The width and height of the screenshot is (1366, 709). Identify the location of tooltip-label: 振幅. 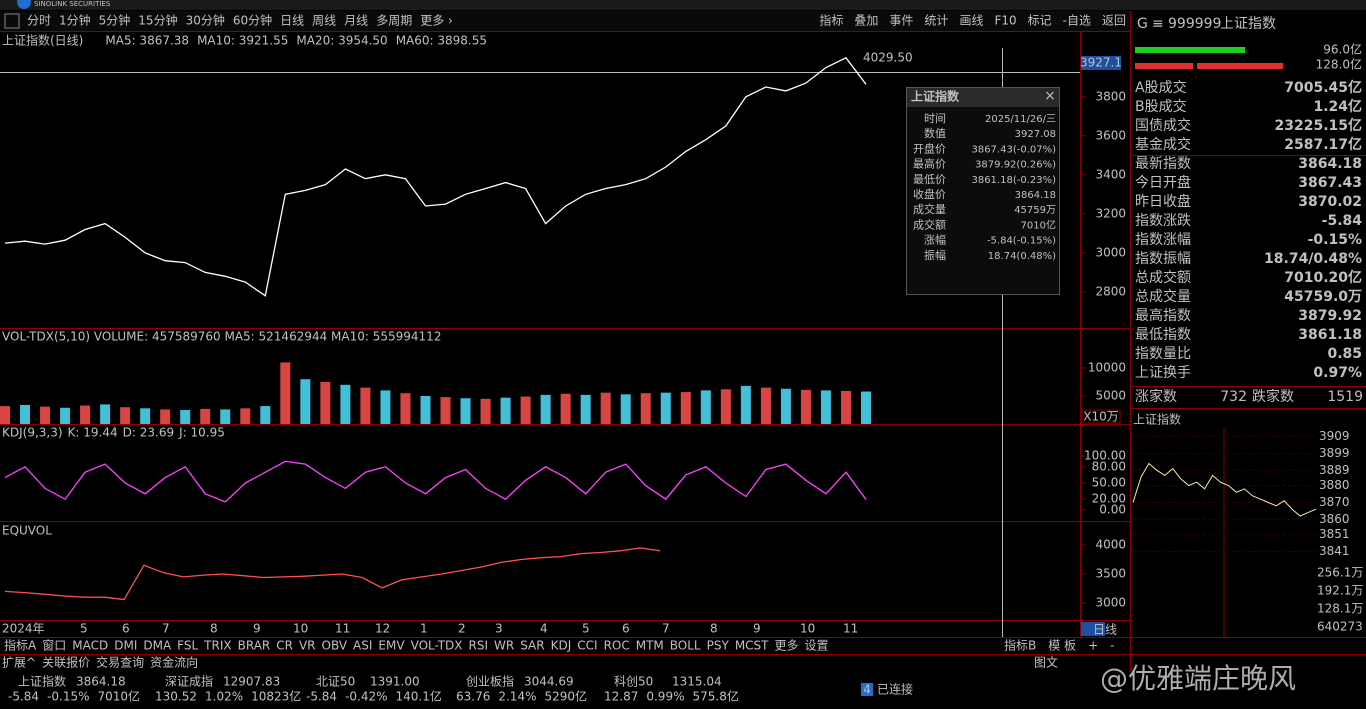
(935, 255).